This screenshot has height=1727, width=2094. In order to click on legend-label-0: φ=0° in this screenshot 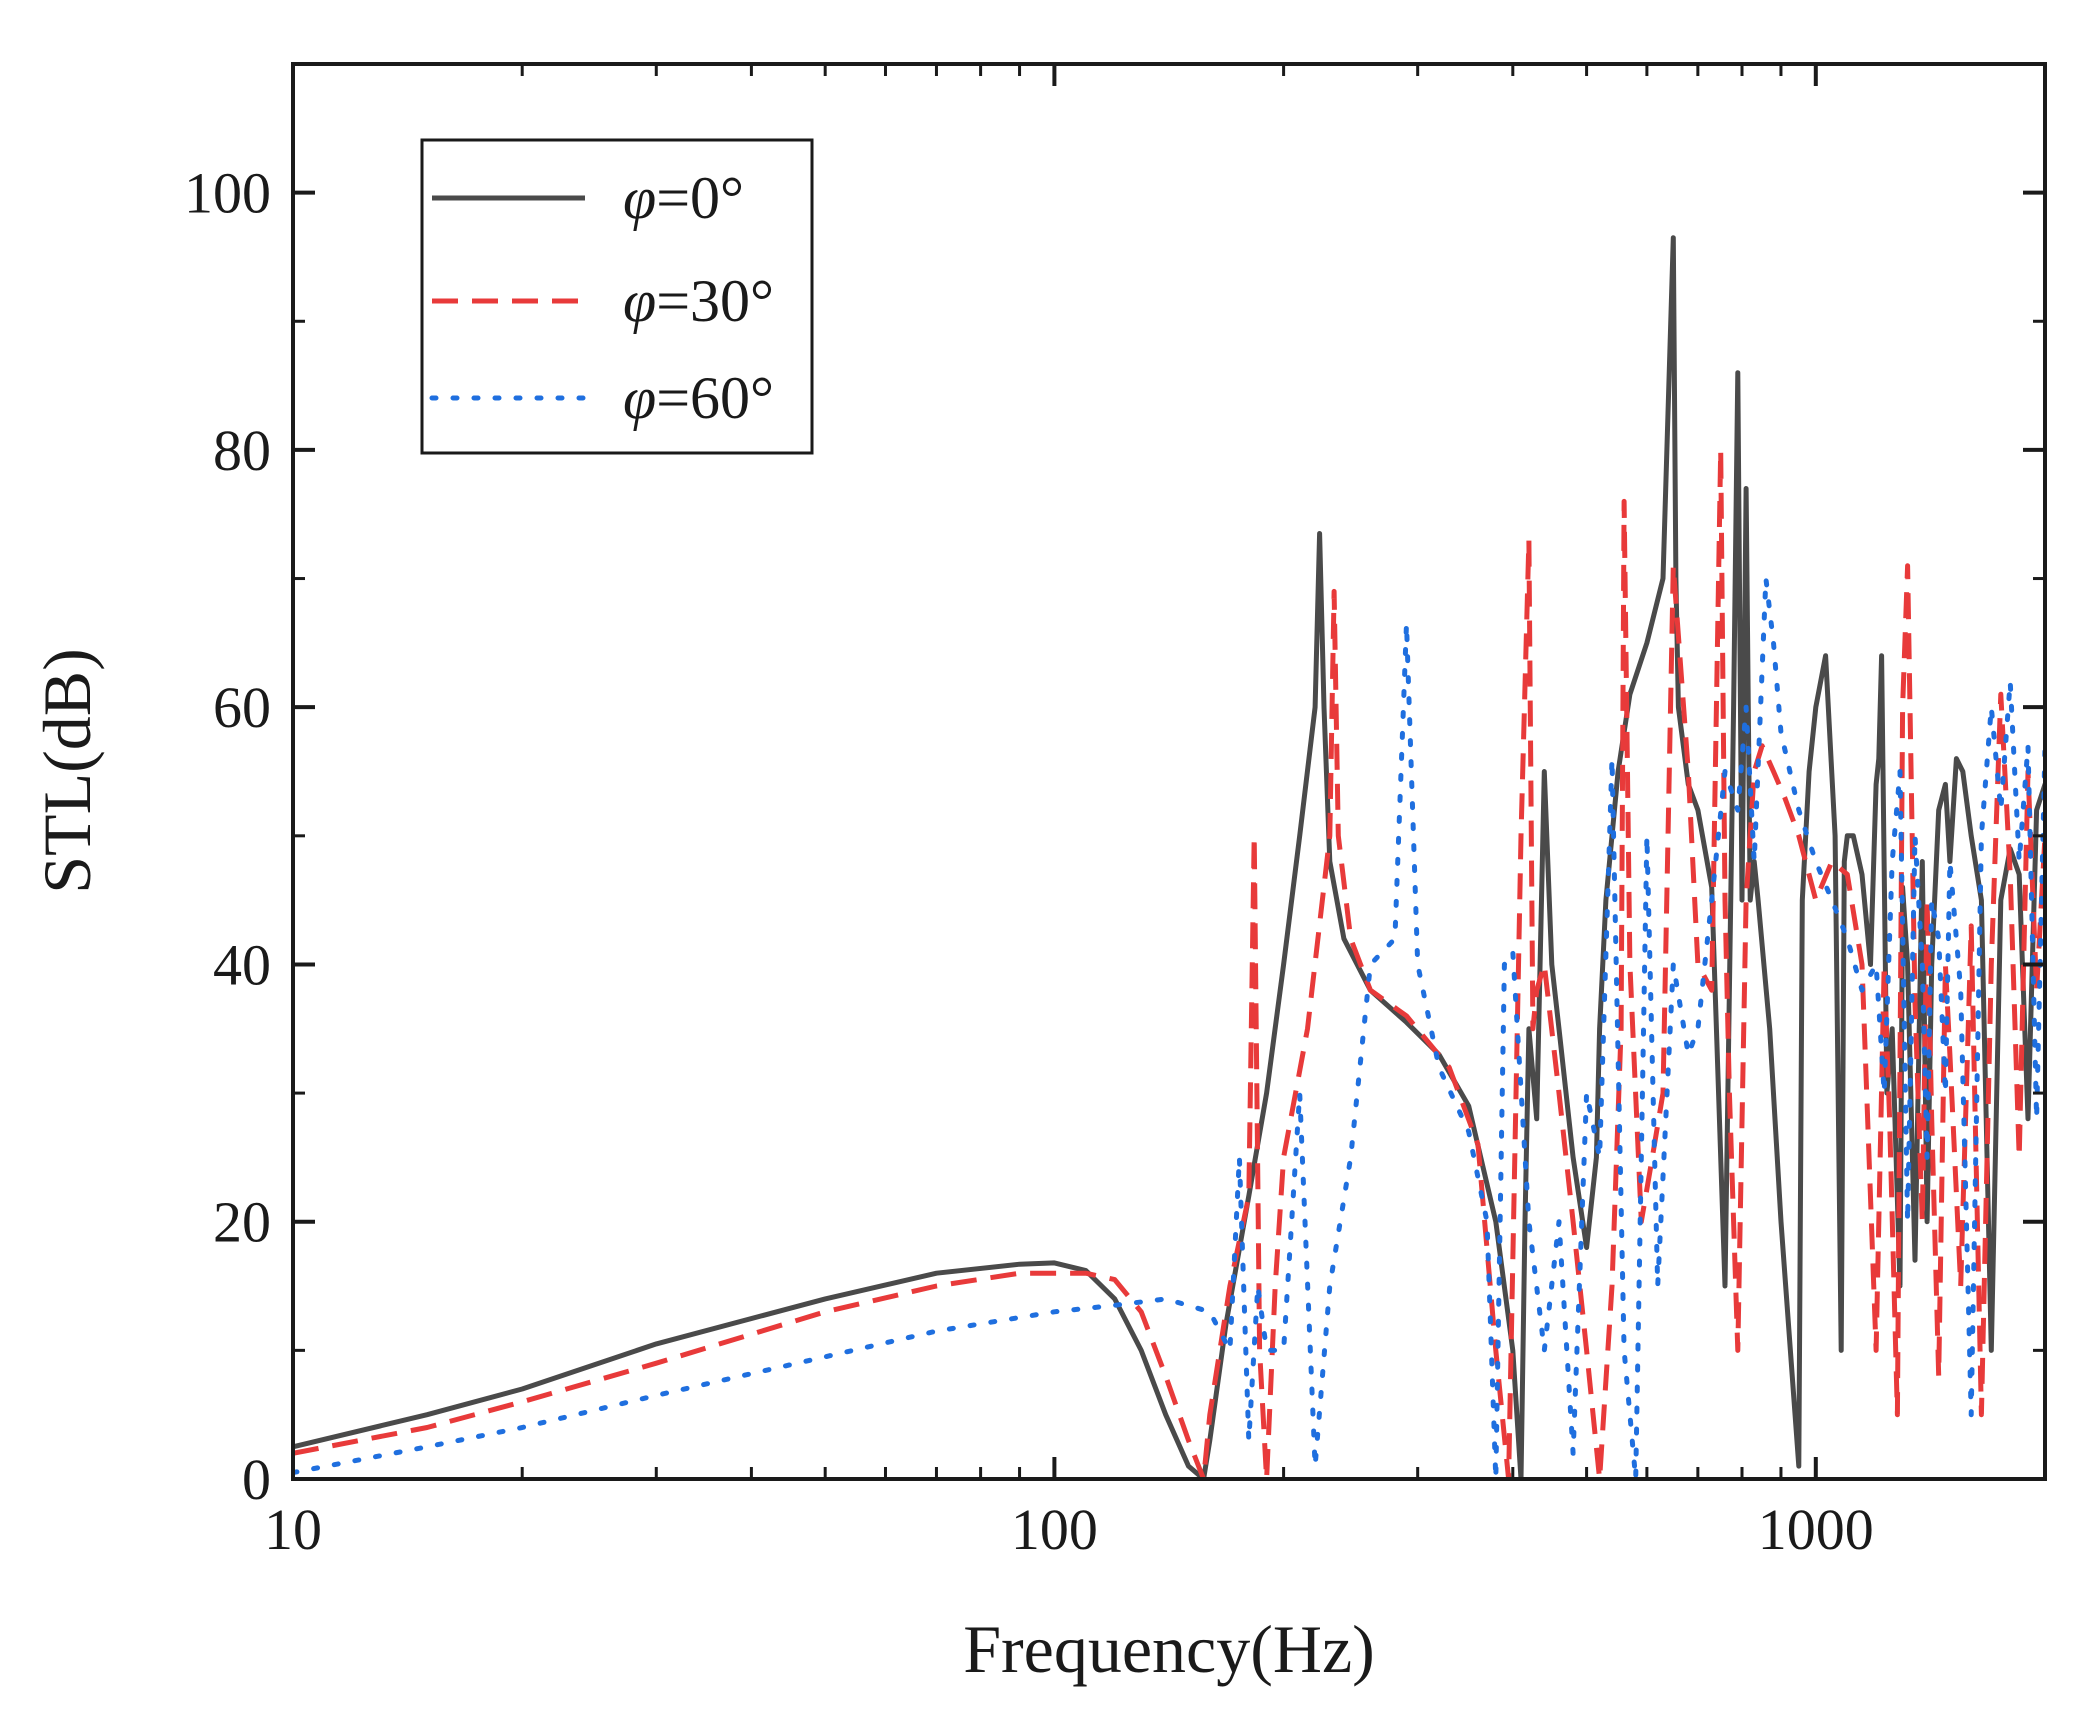, I will do `click(683, 198)`.